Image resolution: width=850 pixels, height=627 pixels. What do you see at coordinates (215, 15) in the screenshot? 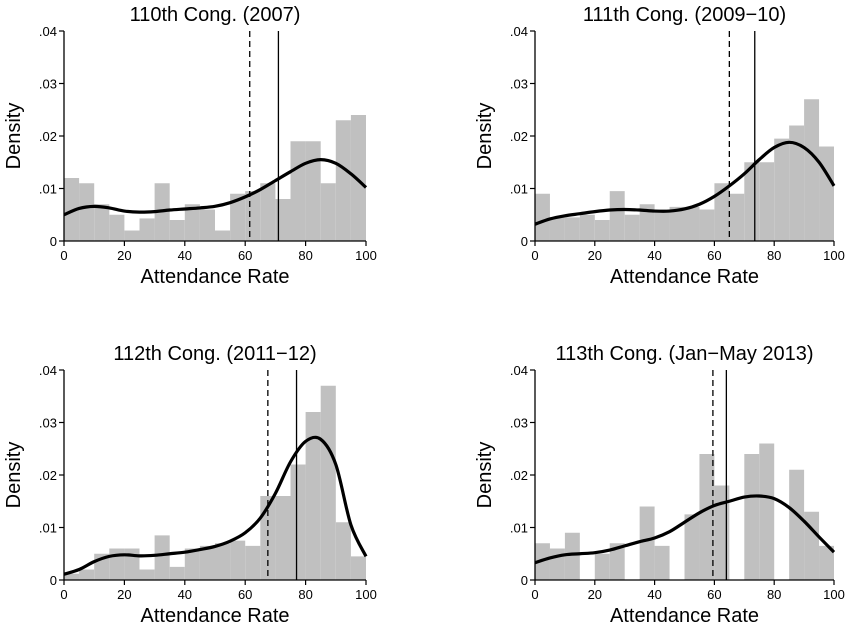
I see `panel-title: 110th Cong. (2007)` at bounding box center [215, 15].